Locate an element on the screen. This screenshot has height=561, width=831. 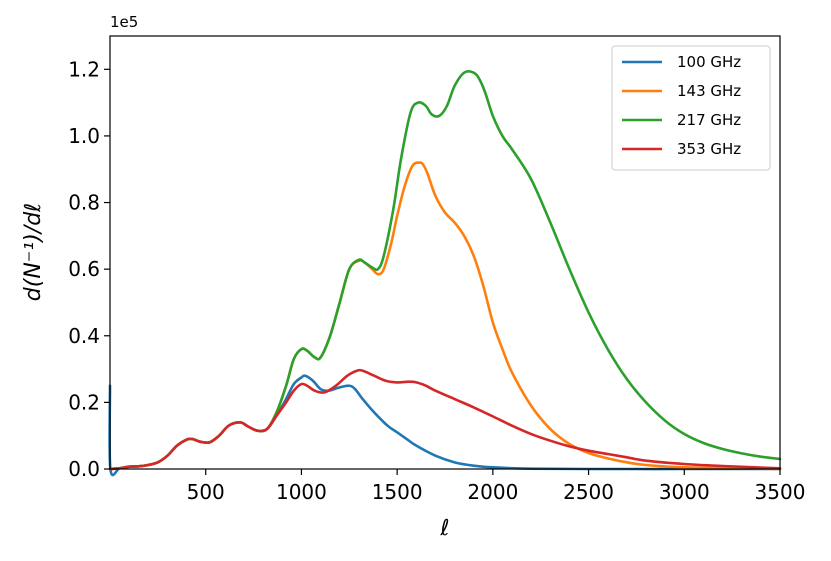
x-axis-label: ℓ is located at coordinates (444, 528).